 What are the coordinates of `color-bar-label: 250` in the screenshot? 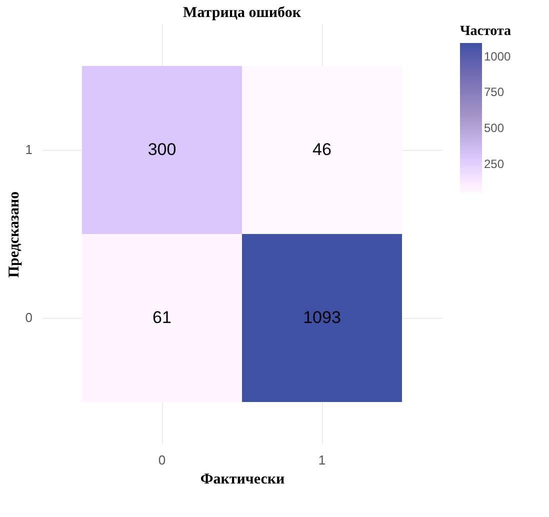 It's located at (494, 163).